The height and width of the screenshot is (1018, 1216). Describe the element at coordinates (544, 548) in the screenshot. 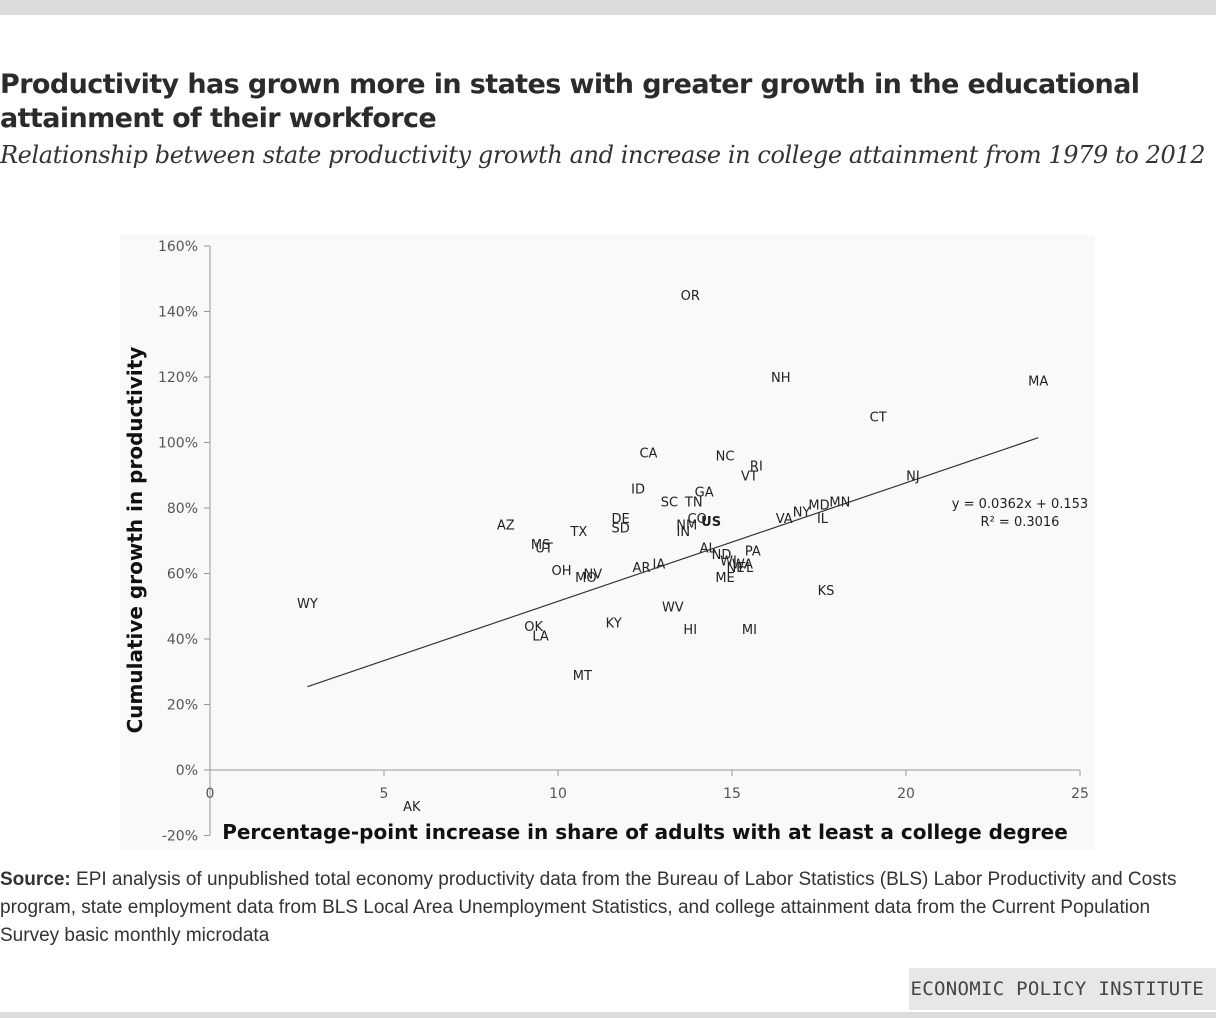

I see `data-point-ut: UT` at that location.